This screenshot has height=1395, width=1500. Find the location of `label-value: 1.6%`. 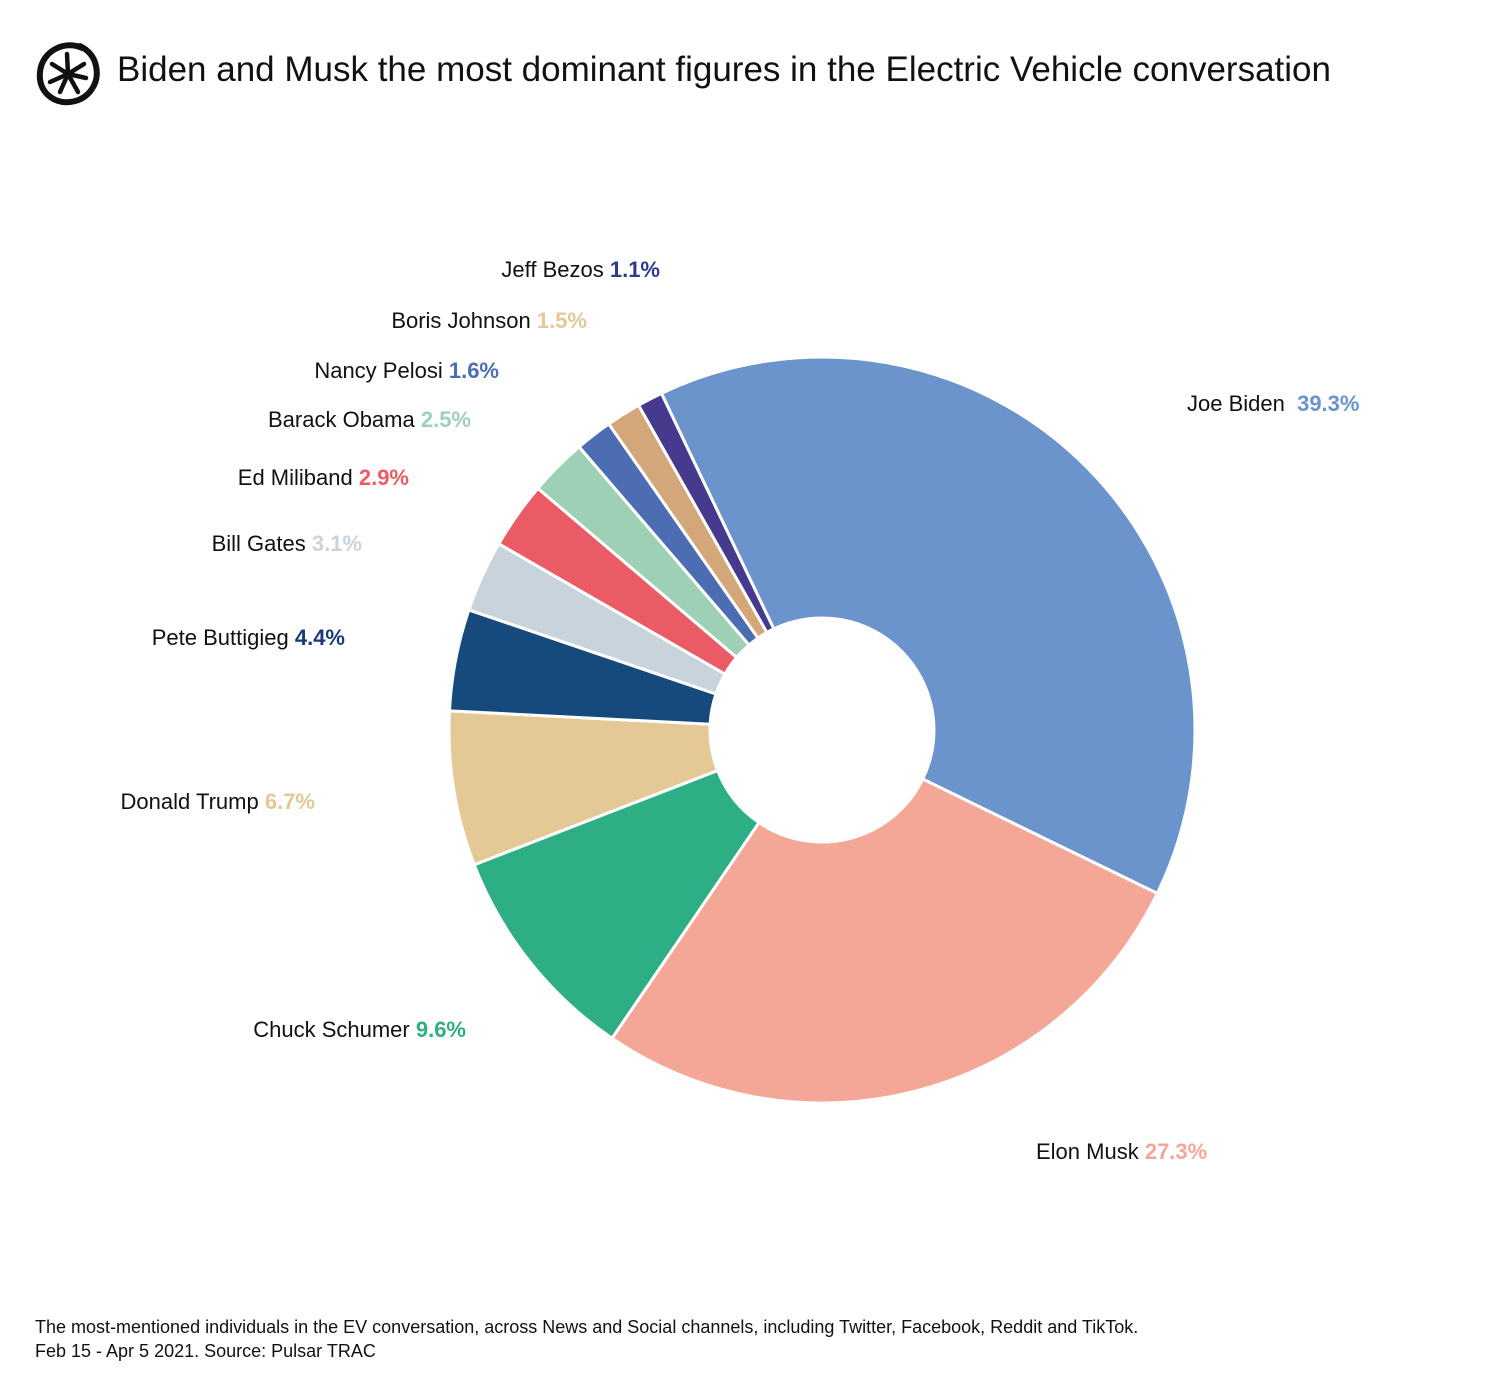

label-value: 1.6% is located at coordinates (473, 370).